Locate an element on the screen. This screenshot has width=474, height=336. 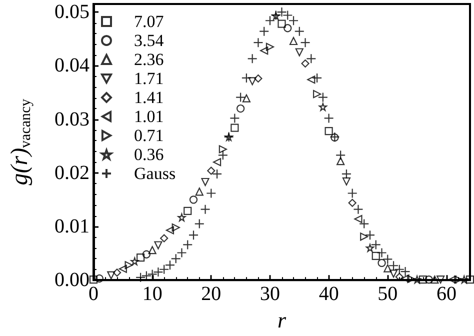
y-axis-title: g(r)vacancy is located at coordinates (20, 142).